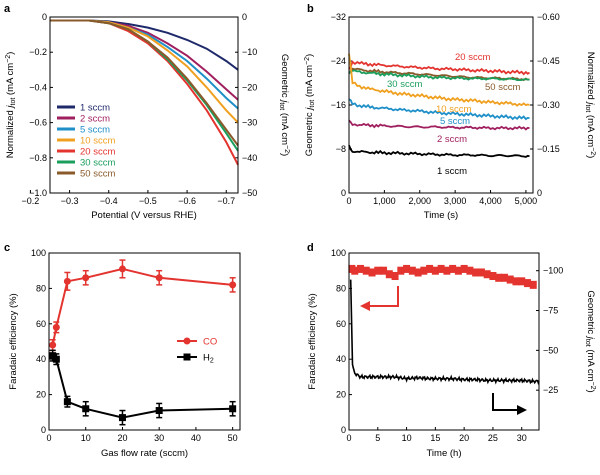  What do you see at coordinates (38, 253) in the screenshot?
I see `panel-c-ytick-label: 100` at bounding box center [38, 253].